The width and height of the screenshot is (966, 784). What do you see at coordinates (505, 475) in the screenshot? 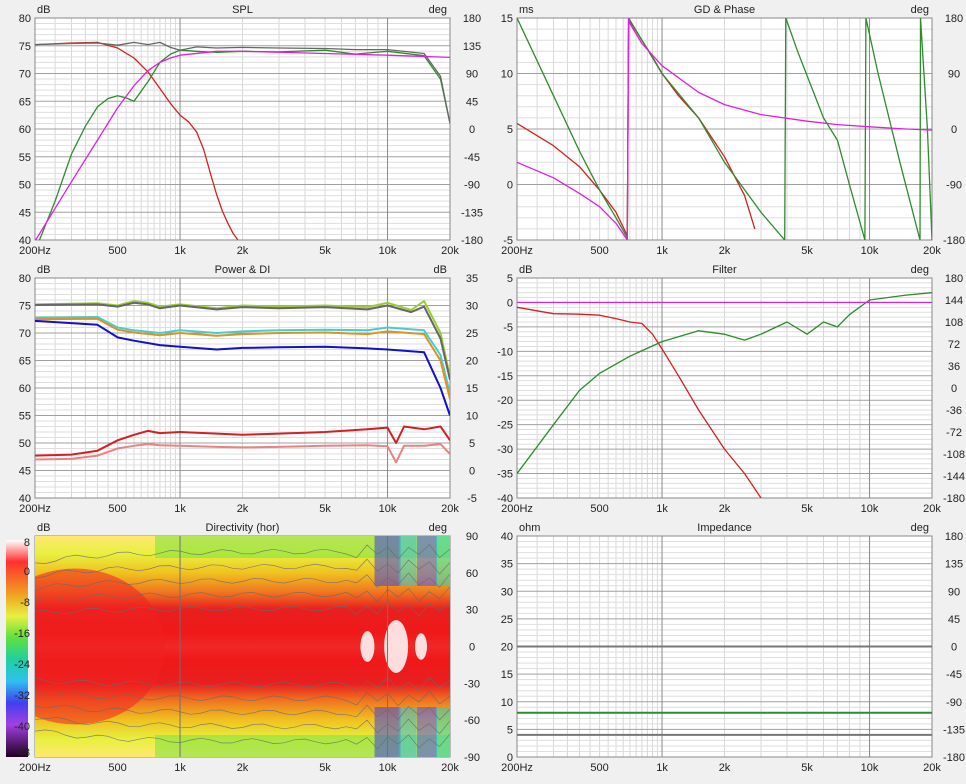
I see `y-tick-label: -35` at bounding box center [505, 475].